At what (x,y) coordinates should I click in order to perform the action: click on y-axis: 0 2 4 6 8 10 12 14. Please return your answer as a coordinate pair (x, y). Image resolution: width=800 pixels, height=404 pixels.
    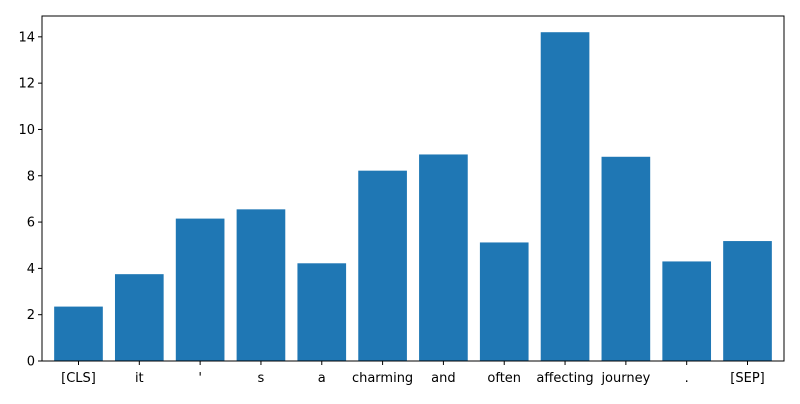
    Looking at the image, I should click on (30, 200).